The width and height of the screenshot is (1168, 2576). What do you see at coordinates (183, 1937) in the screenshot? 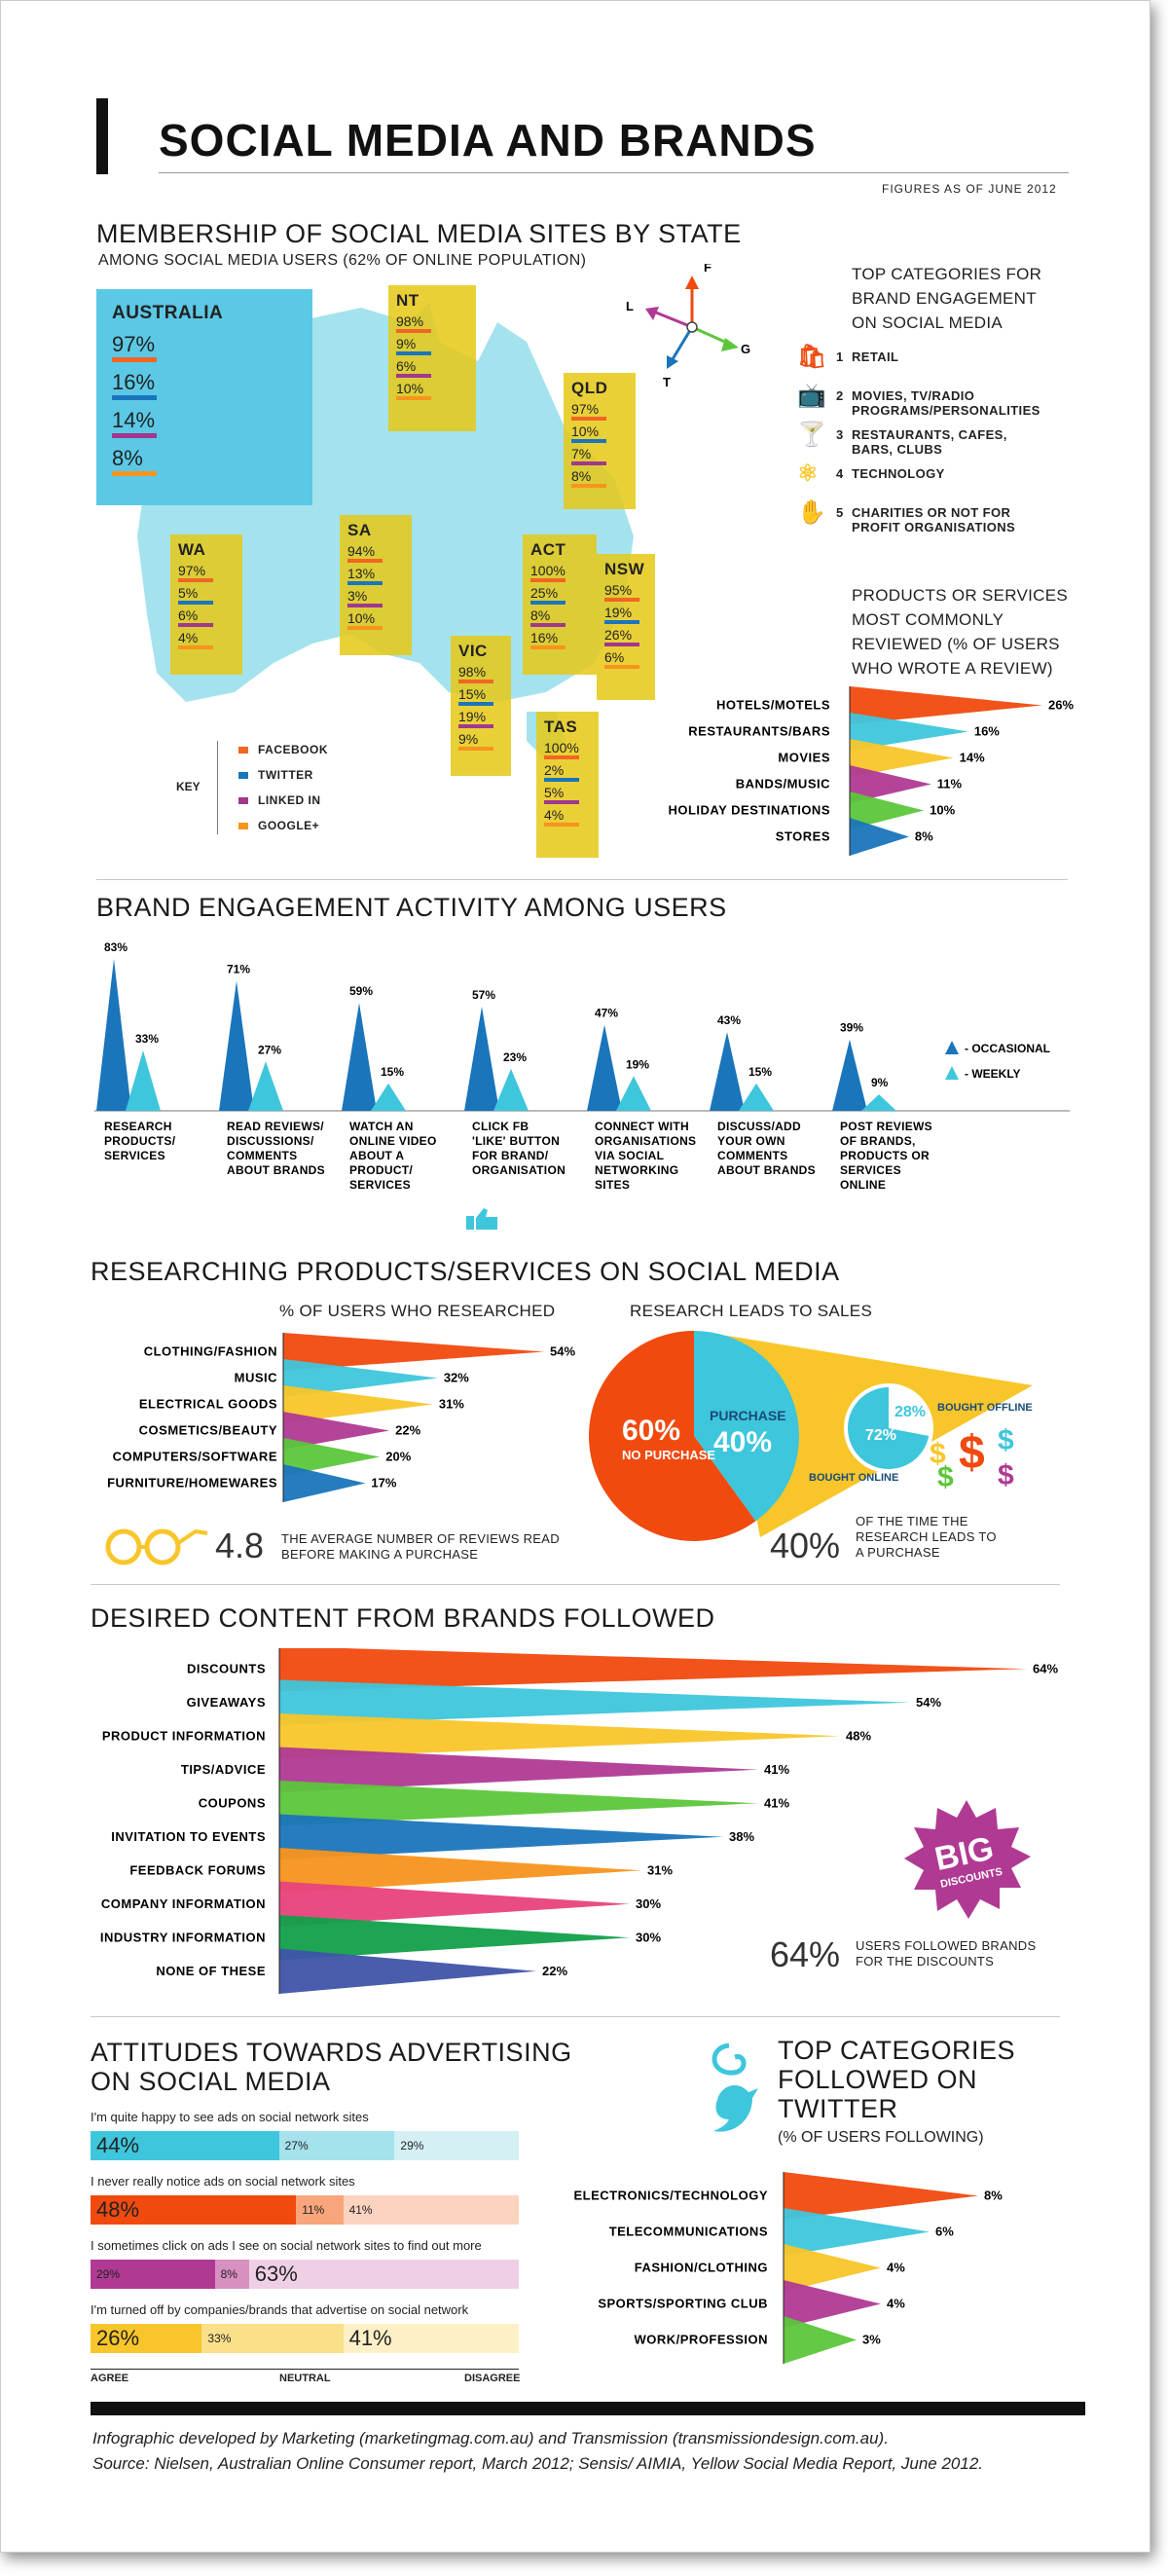
I see `bar-category-label: INDUSTRY INFORMATION` at bounding box center [183, 1937].